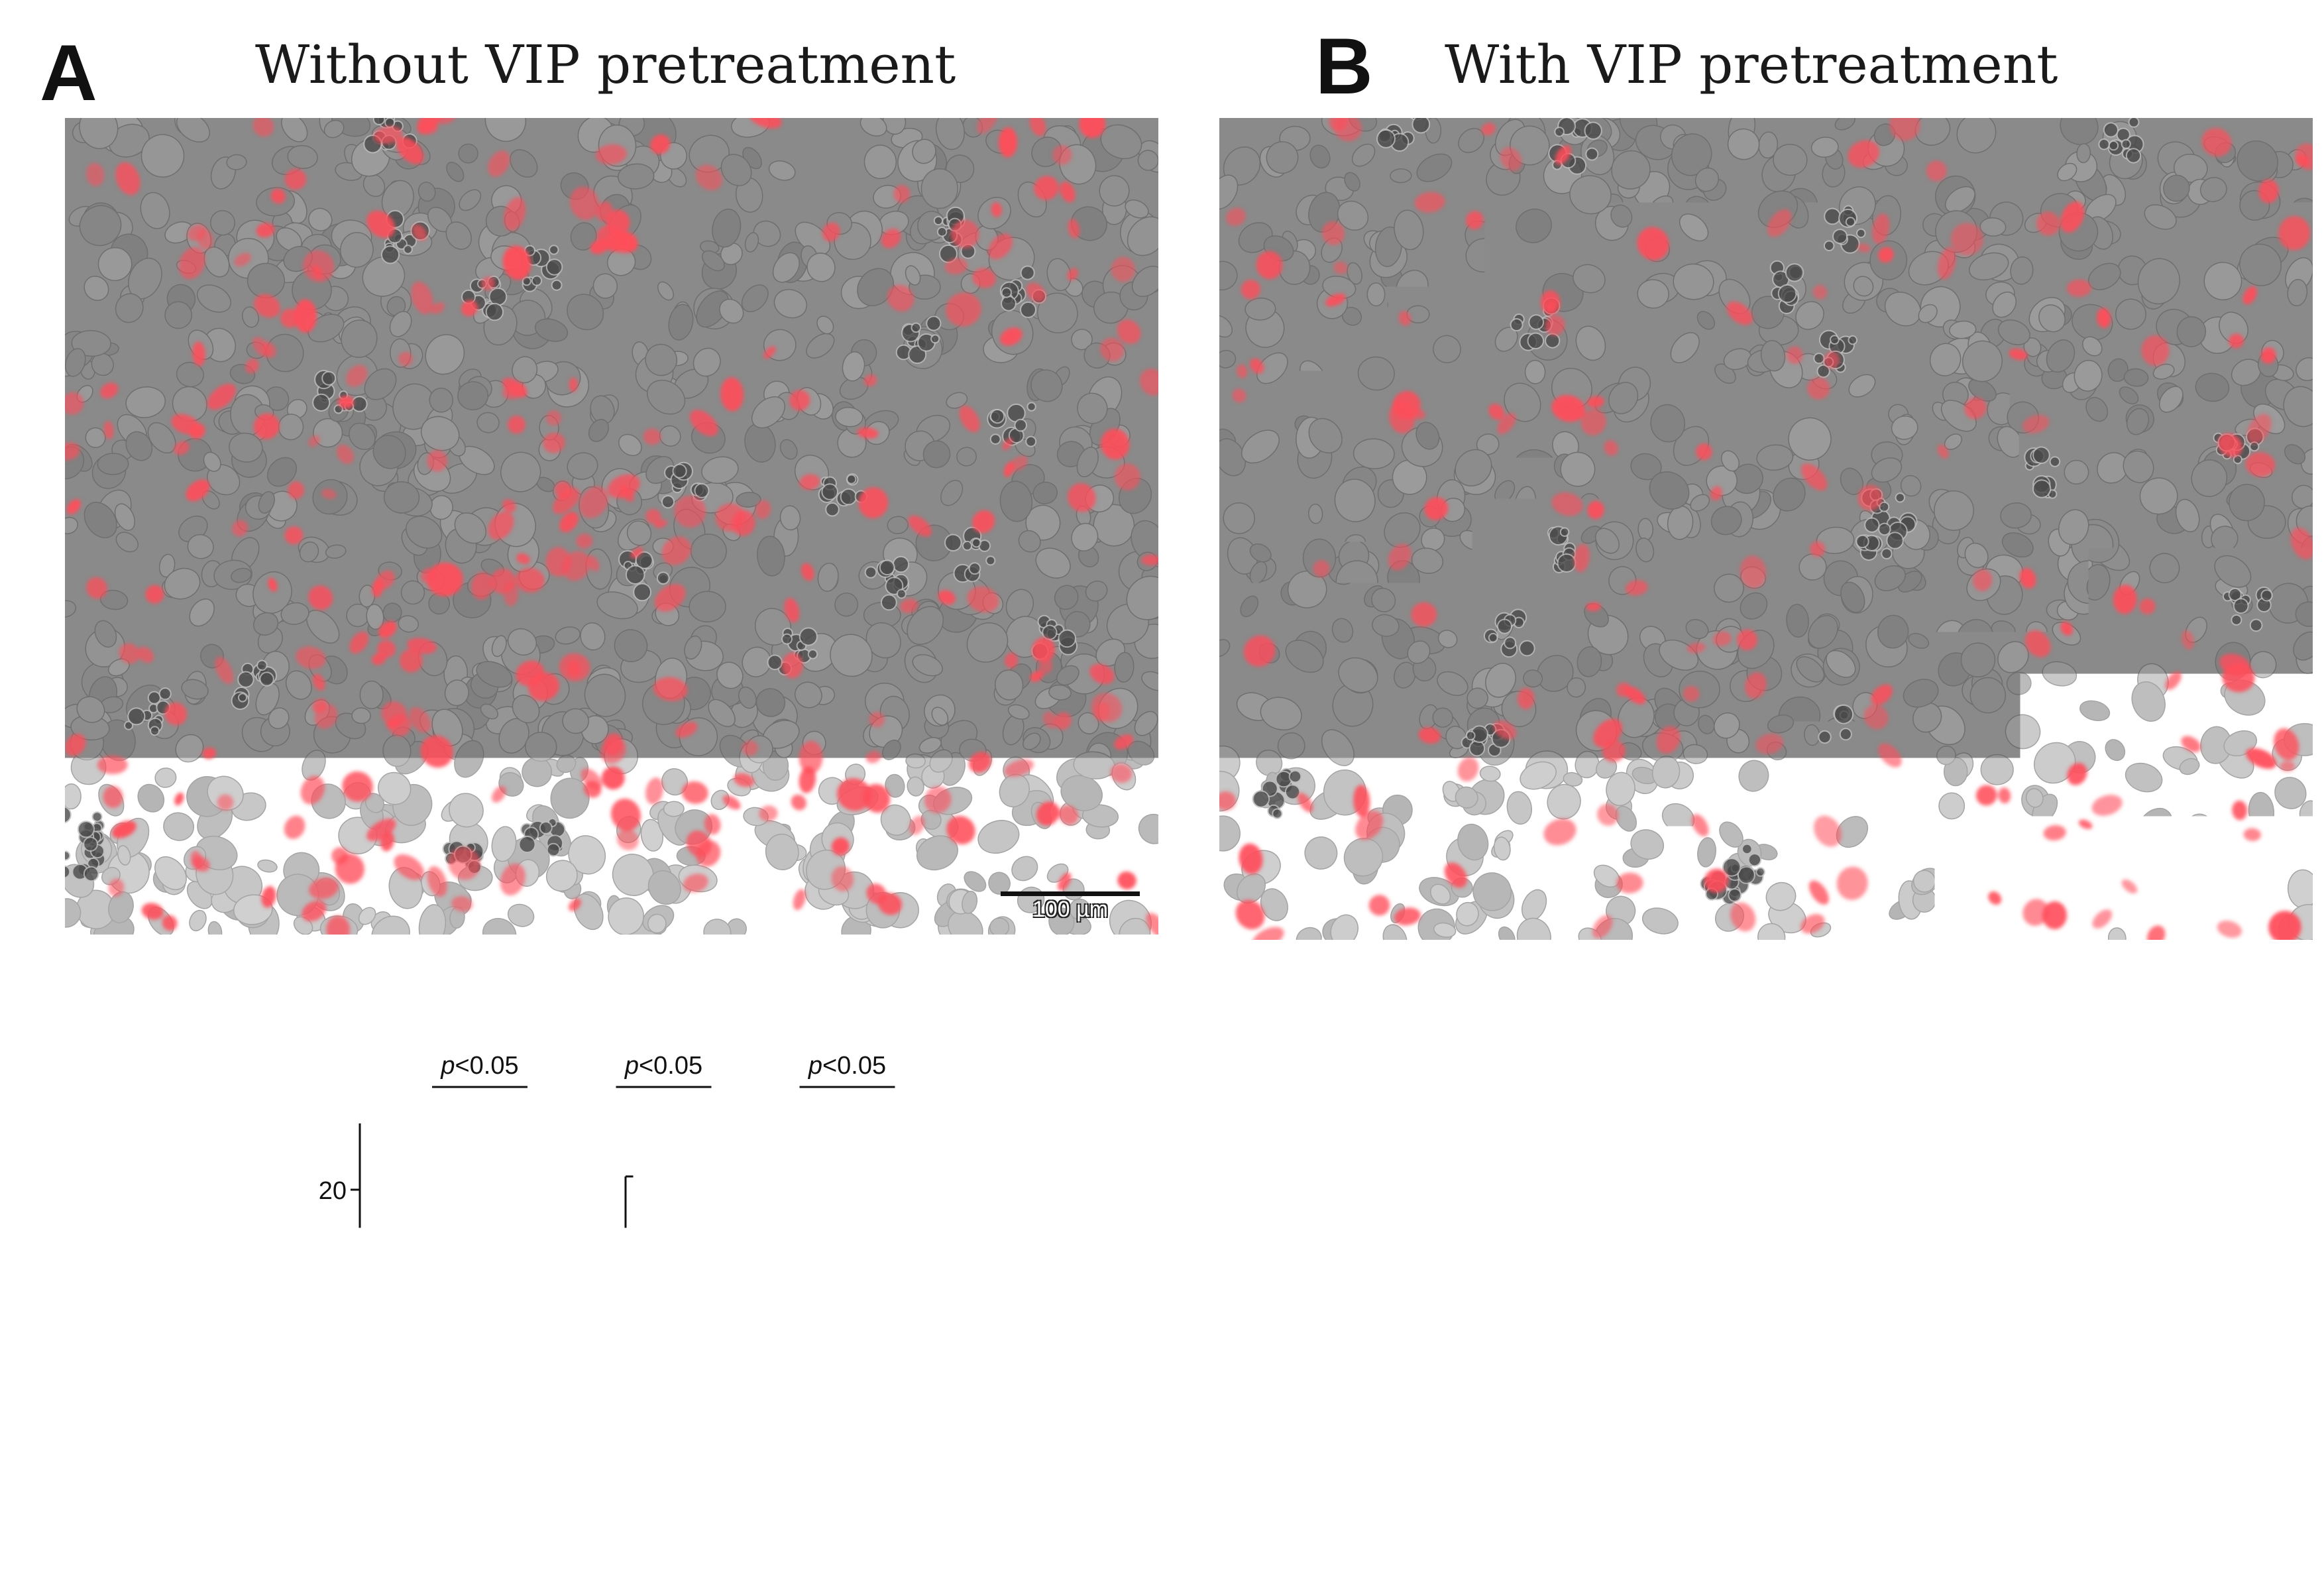 The image size is (2324, 1596). I want to click on chart-d-y-axis-label: % of infected cells, so click(1441, 1343).